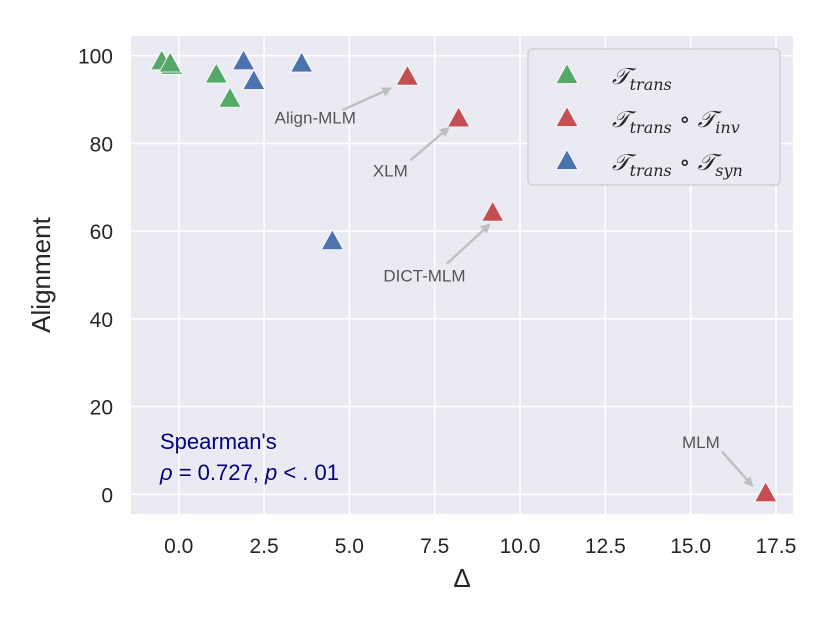 The width and height of the screenshot is (830, 623). What do you see at coordinates (434, 546) in the screenshot?
I see `x-tick-label: 7.5` at bounding box center [434, 546].